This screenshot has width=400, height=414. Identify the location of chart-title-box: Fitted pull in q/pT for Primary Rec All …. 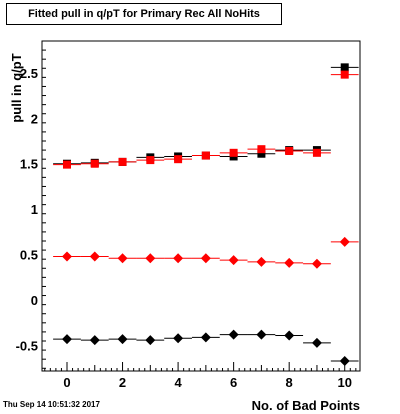
(144, 14).